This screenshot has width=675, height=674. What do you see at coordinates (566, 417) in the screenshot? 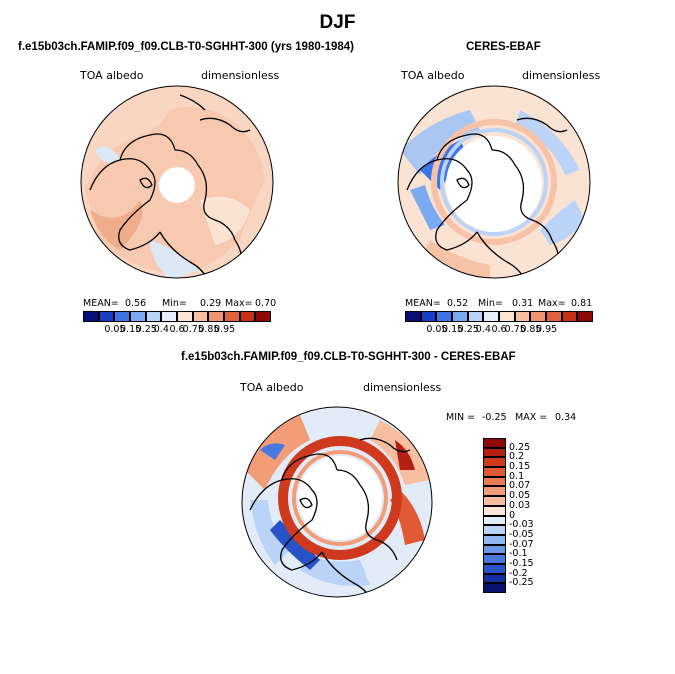
I see `panel-3-max-value: 0.34` at bounding box center [566, 417].